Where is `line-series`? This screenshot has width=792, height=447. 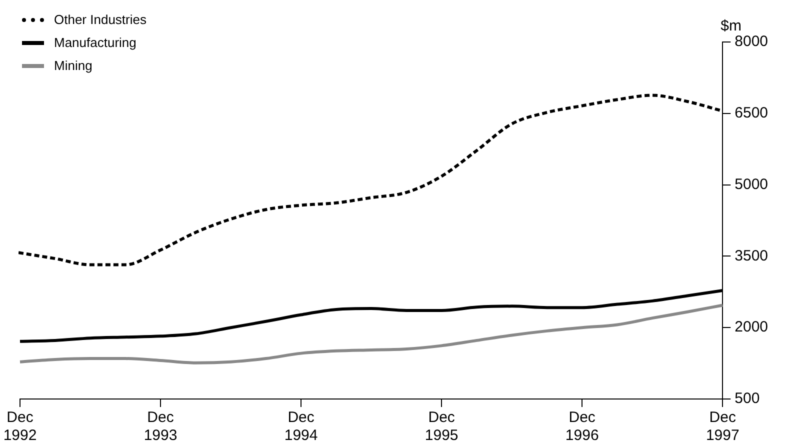 line-series is located at coordinates (371, 334).